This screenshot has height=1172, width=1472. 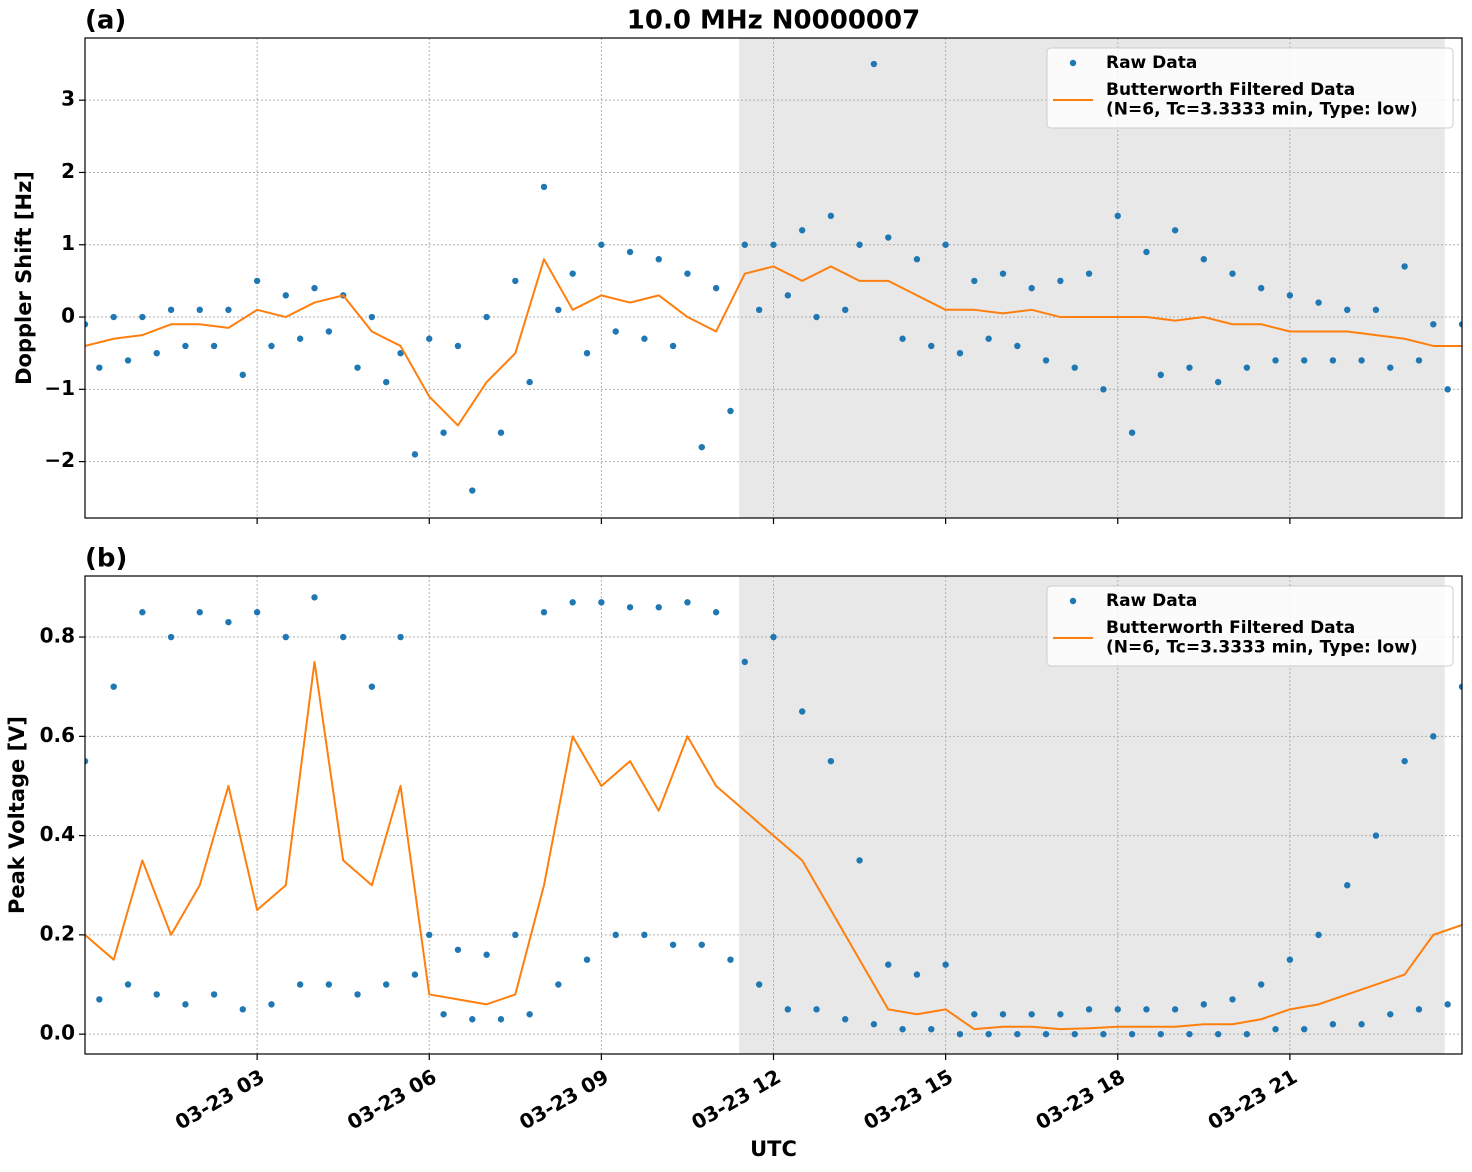 I want to click on x-axis-label: UTC, so click(x=773, y=1149).